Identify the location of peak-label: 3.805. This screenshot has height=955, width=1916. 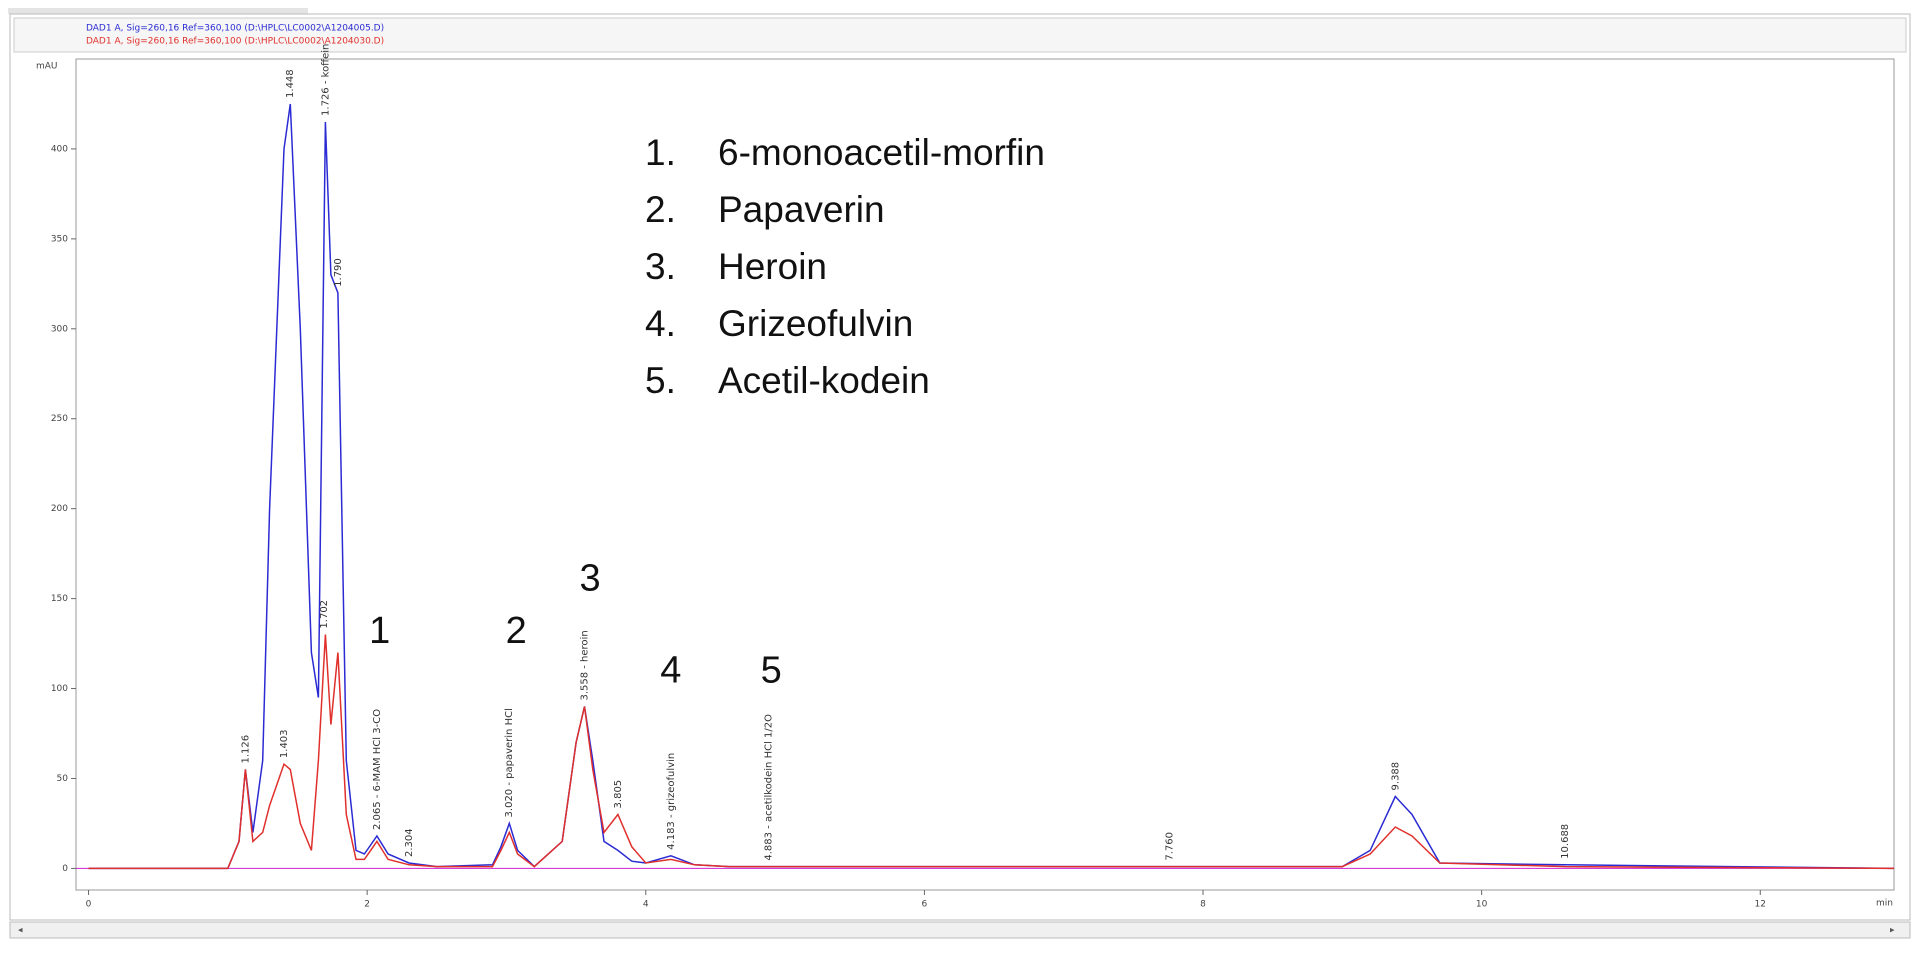
(618, 794).